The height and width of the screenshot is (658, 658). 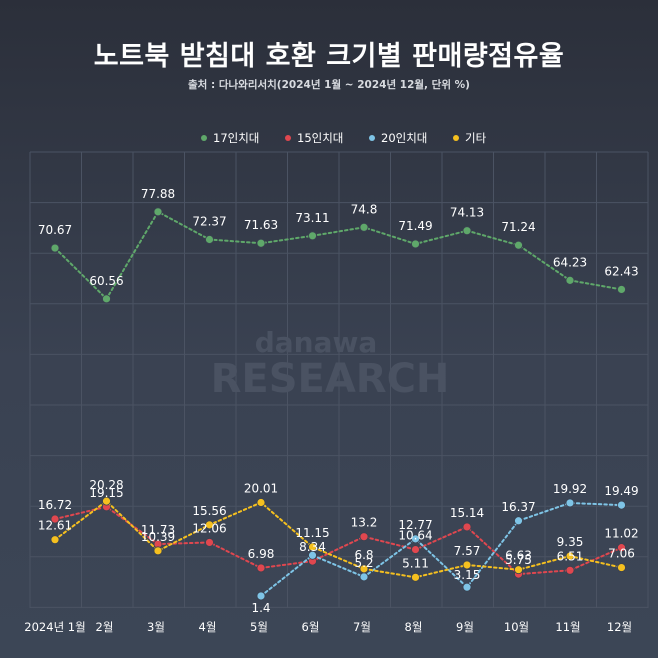 What do you see at coordinates (363, 563) in the screenshot?
I see `data-label: 5.2` at bounding box center [363, 563].